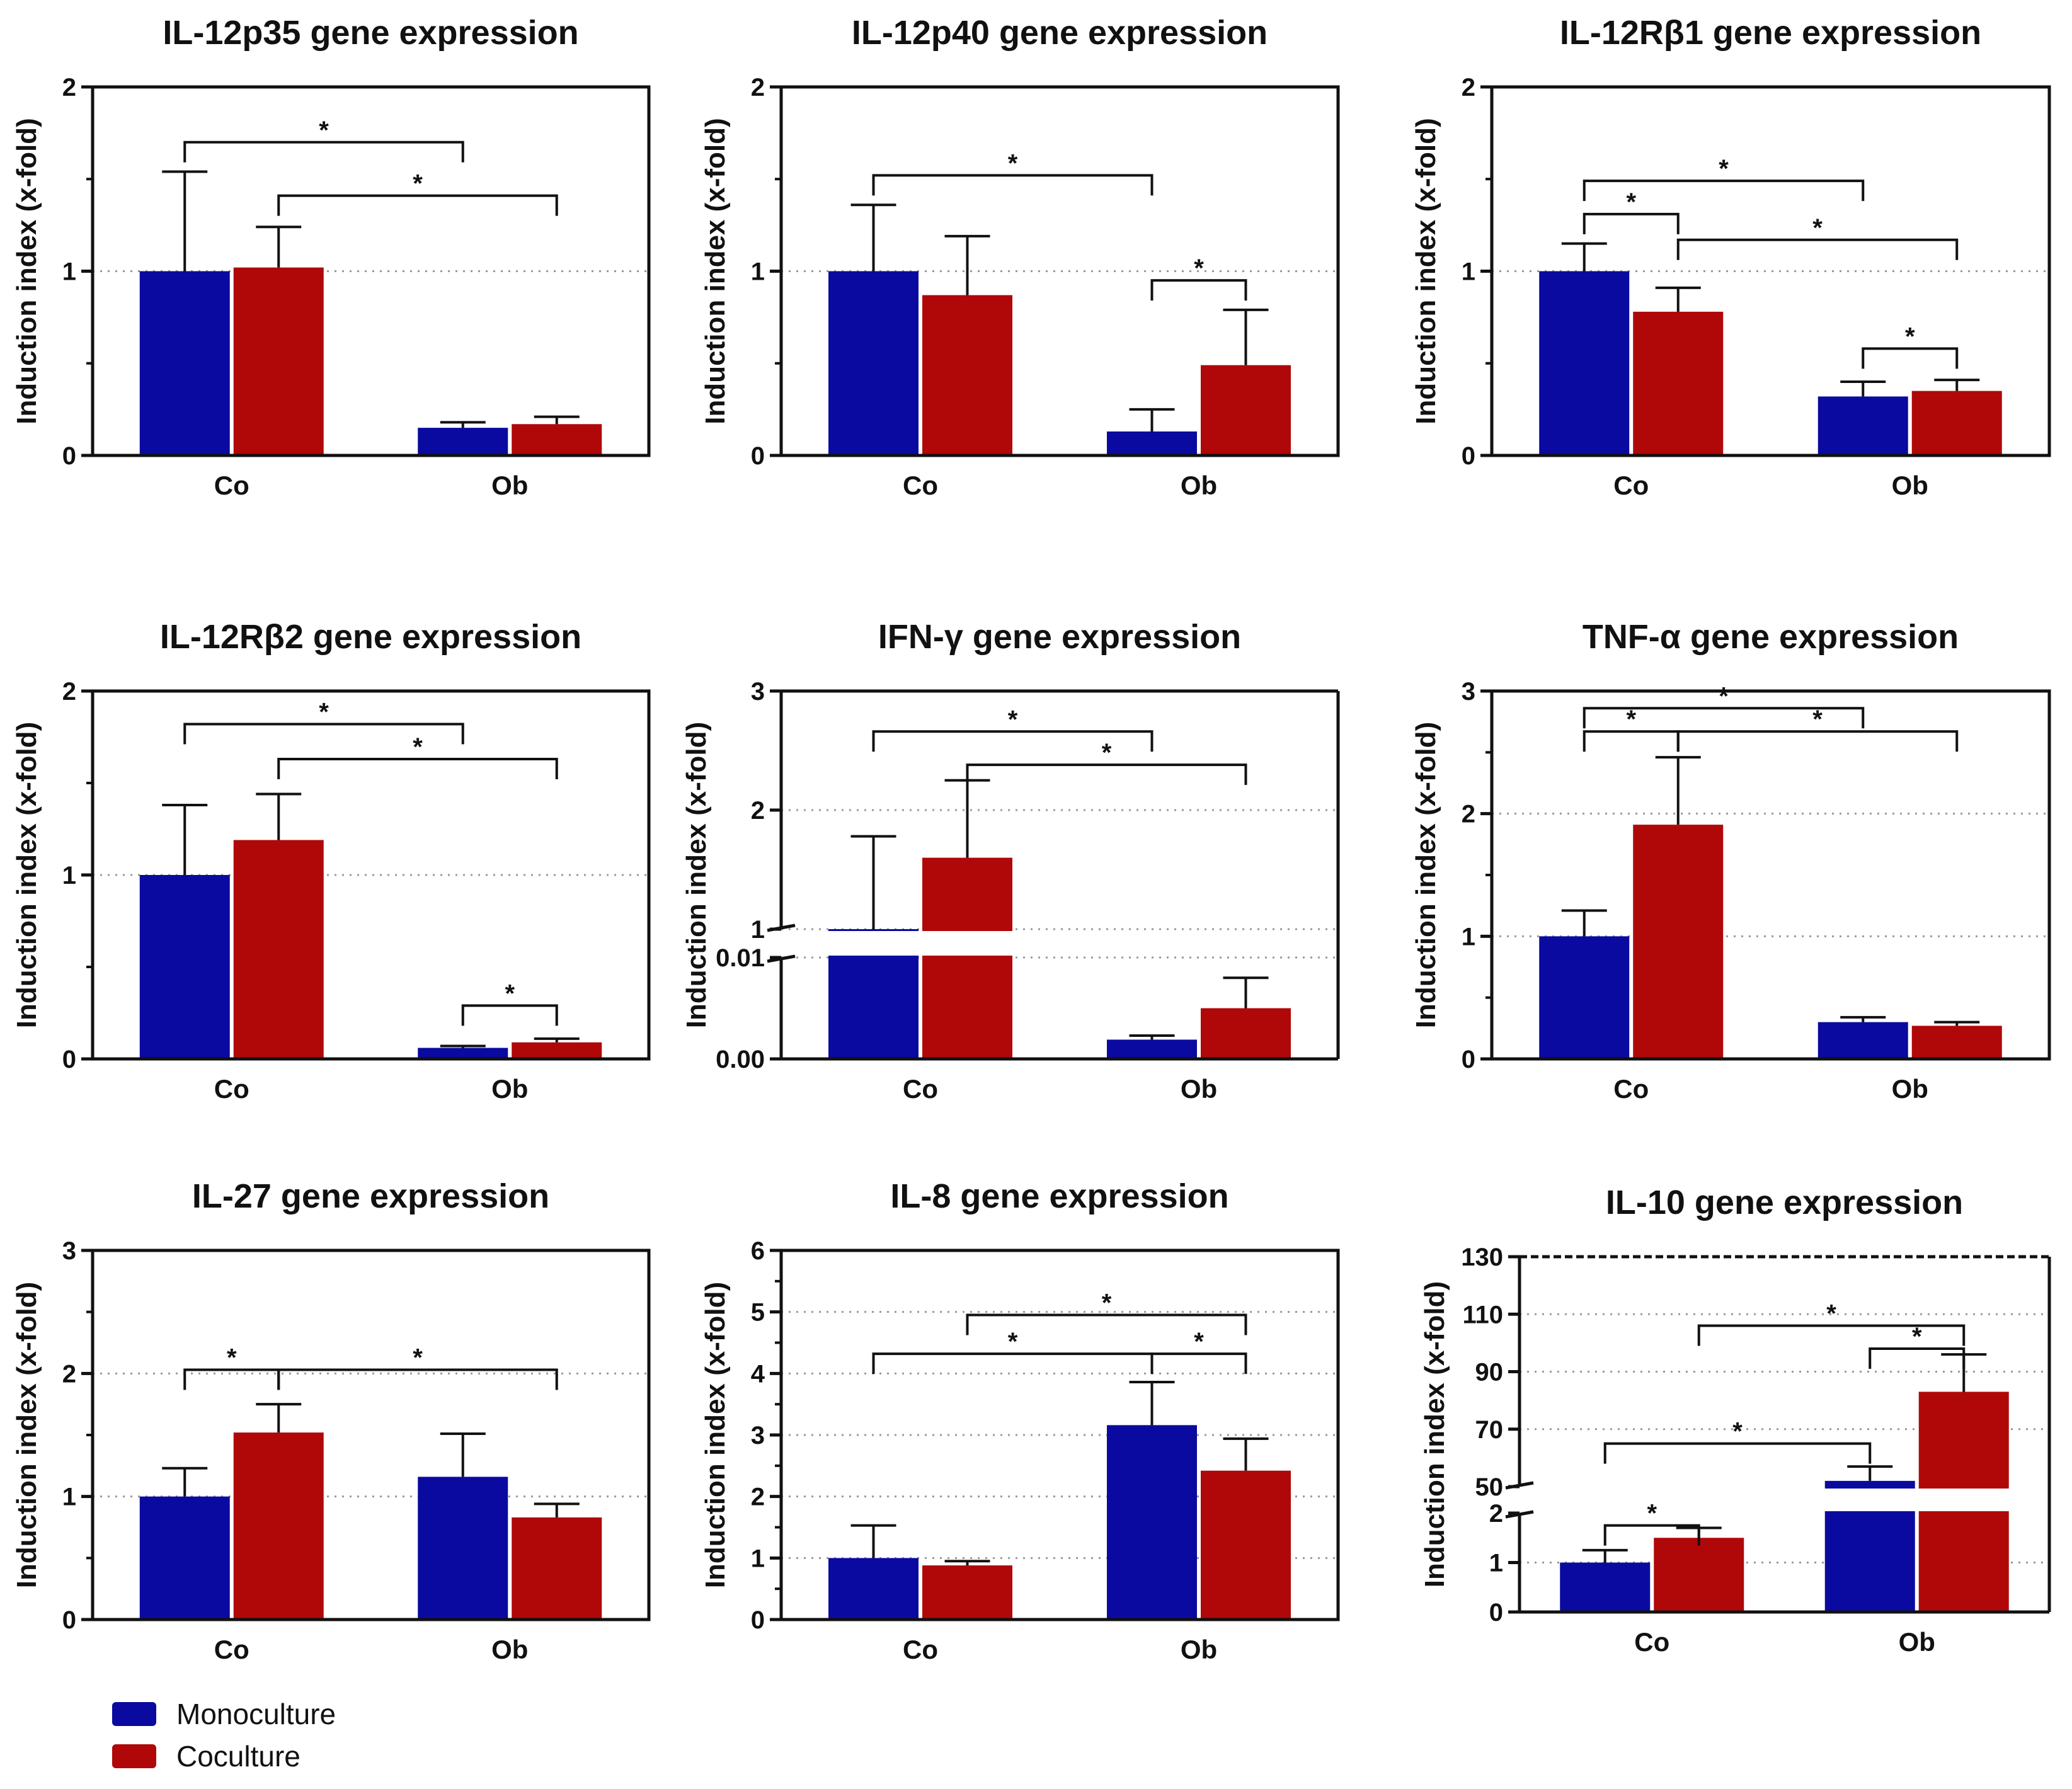 This screenshot has height=1789, width=2072. Describe the element at coordinates (1784, 1202) in the screenshot. I see `chart-title: IL-10 gene expression` at that location.